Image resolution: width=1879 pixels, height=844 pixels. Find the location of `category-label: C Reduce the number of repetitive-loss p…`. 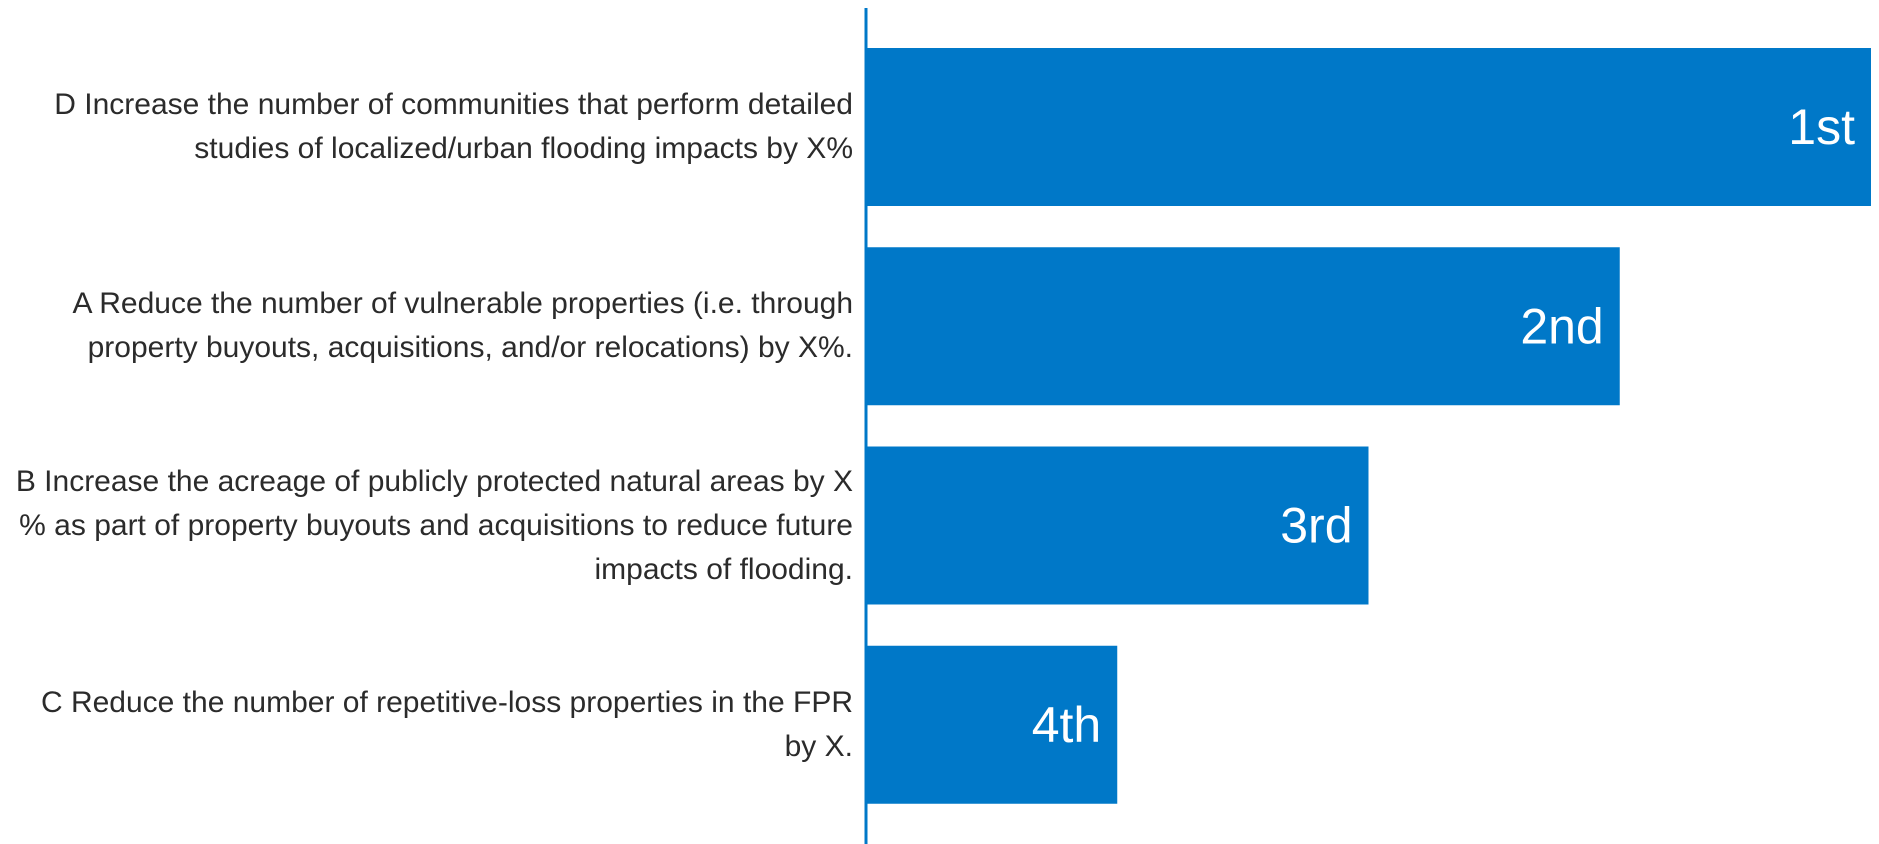

category-label: C Reduce the number of repetitive-loss p… is located at coordinates (446, 724).